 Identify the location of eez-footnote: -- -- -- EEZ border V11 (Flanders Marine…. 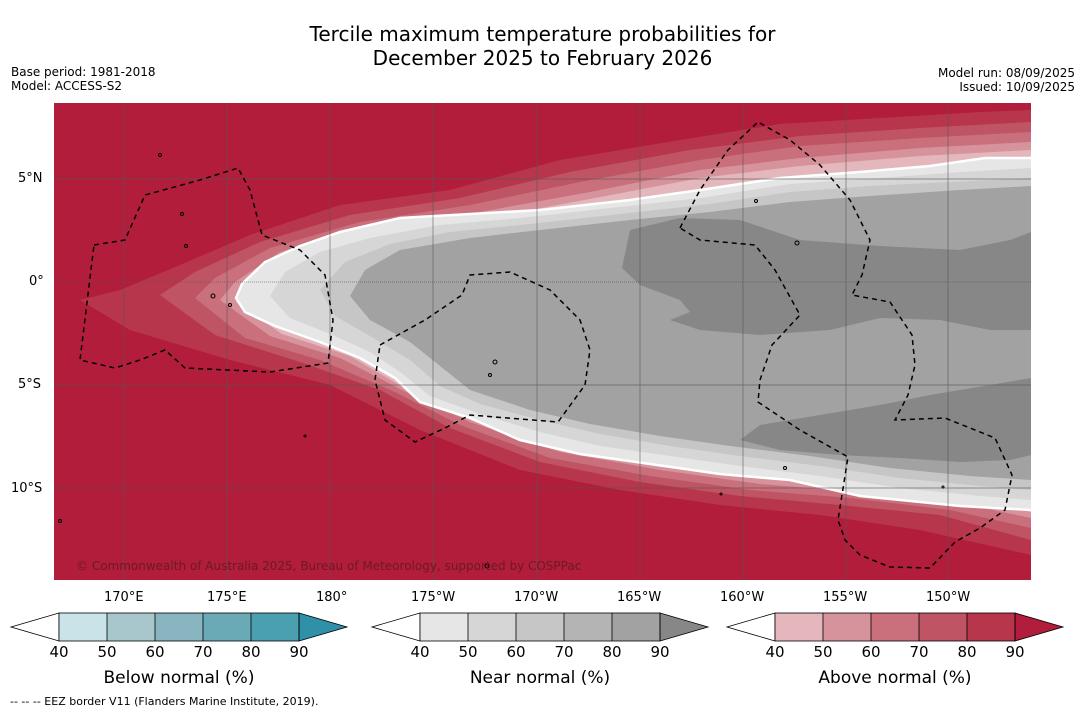
(164, 701).